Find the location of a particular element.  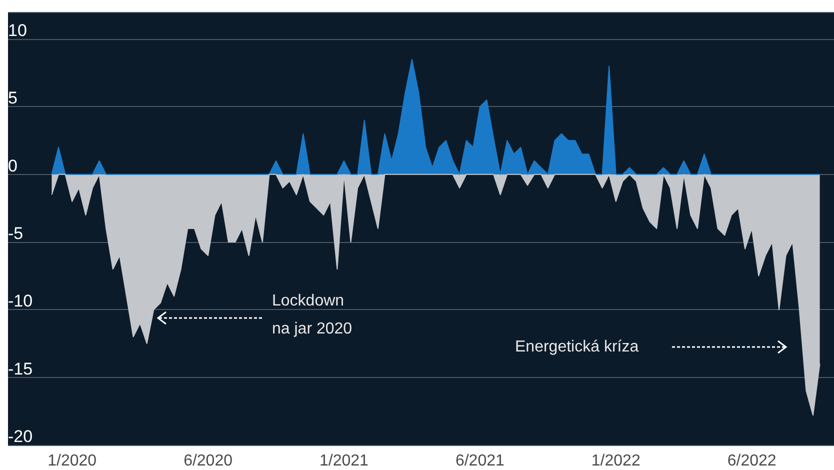

annotation: Energetická kríza is located at coordinates (577, 347).